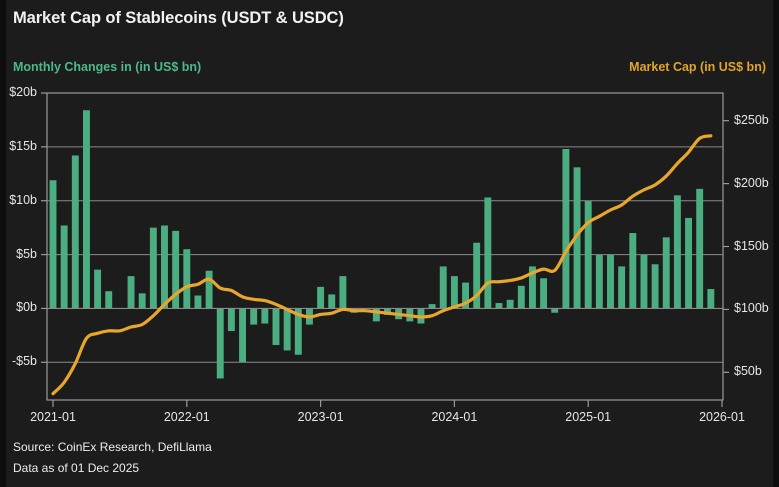 The height and width of the screenshot is (487, 779). I want to click on y-axis-label-right: $150b, so click(751, 245).